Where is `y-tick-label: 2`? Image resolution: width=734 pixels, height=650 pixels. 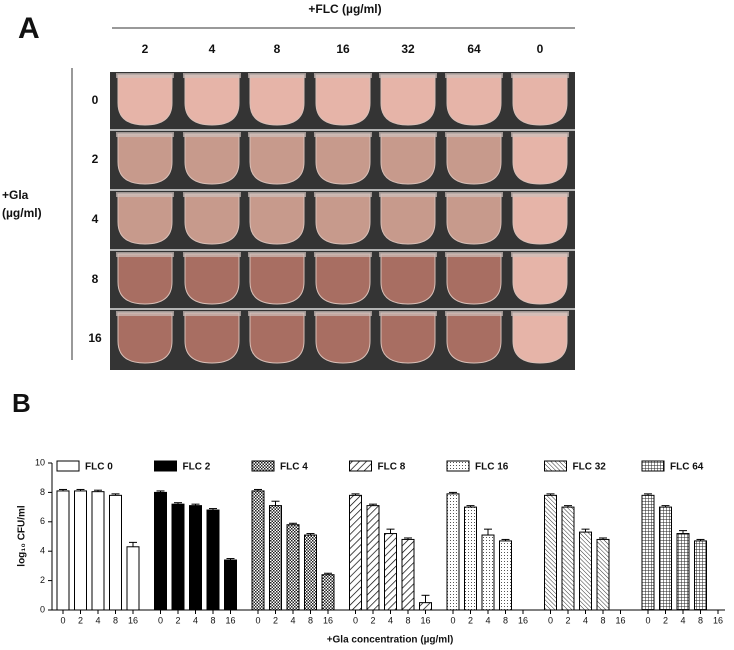 y-tick-label: 2 is located at coordinates (42, 580).